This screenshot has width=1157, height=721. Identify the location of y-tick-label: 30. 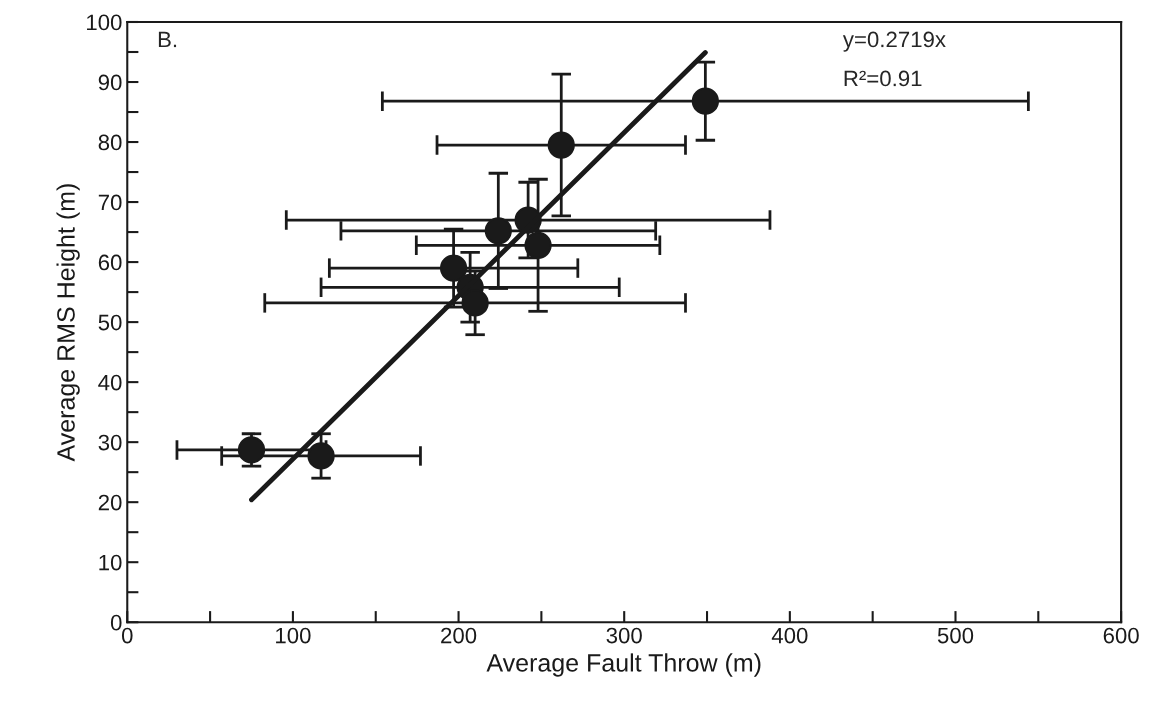
(110, 442).